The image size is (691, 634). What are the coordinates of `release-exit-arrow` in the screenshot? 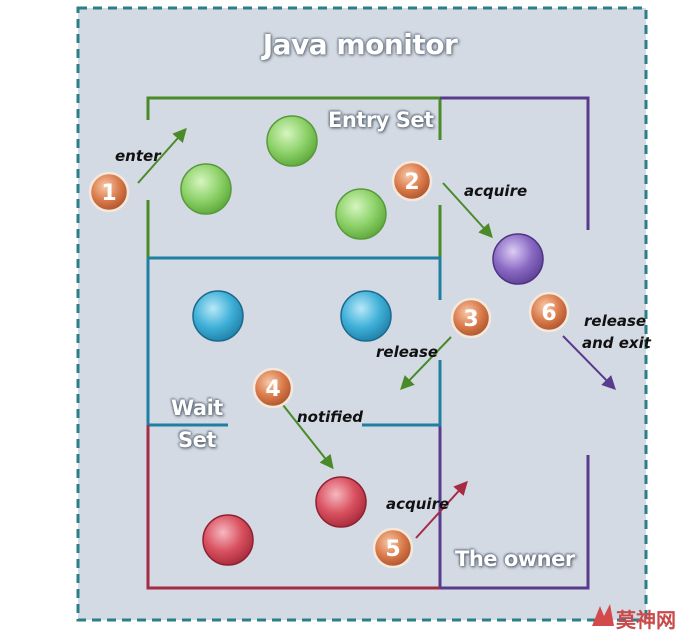 It's located at (589, 362).